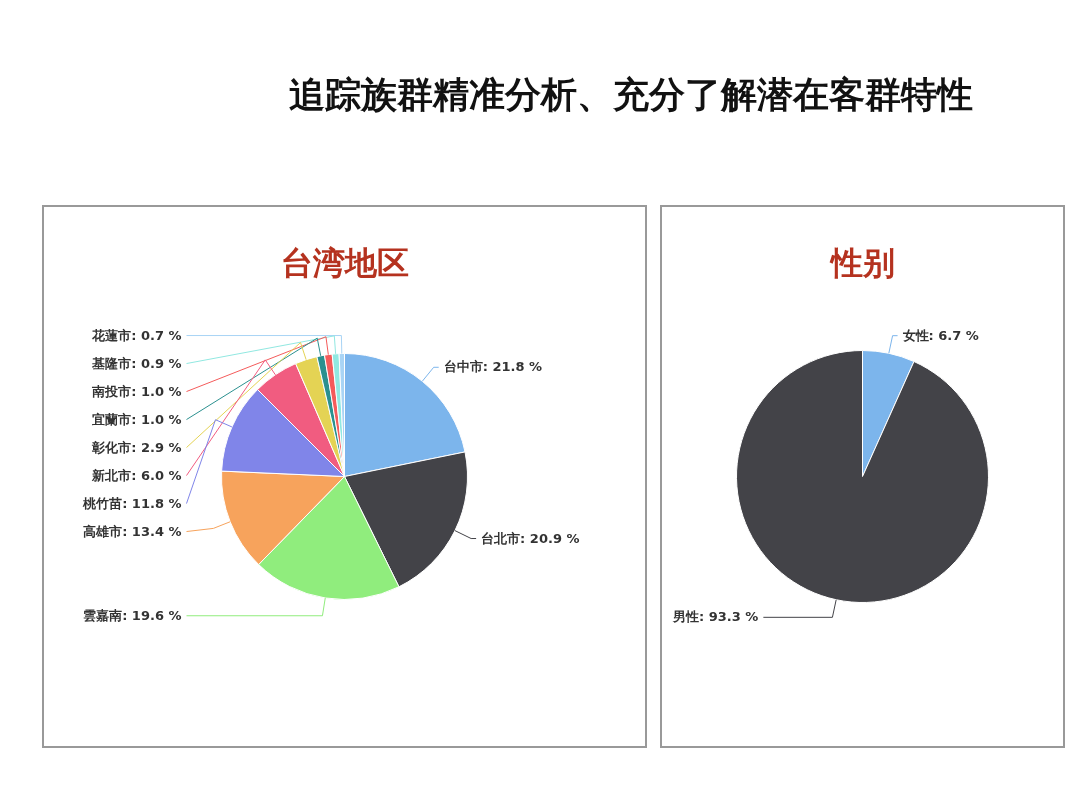 The width and height of the screenshot is (1080, 810). I want to click on slice-label: 男性: 93.3 %, so click(715, 617).